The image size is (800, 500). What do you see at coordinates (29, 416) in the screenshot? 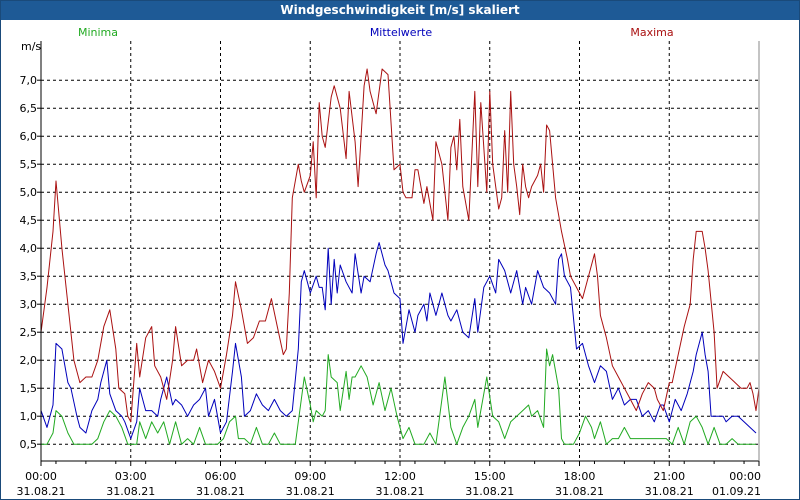
I see `y-tick-label: 1,0` at bounding box center [29, 416].